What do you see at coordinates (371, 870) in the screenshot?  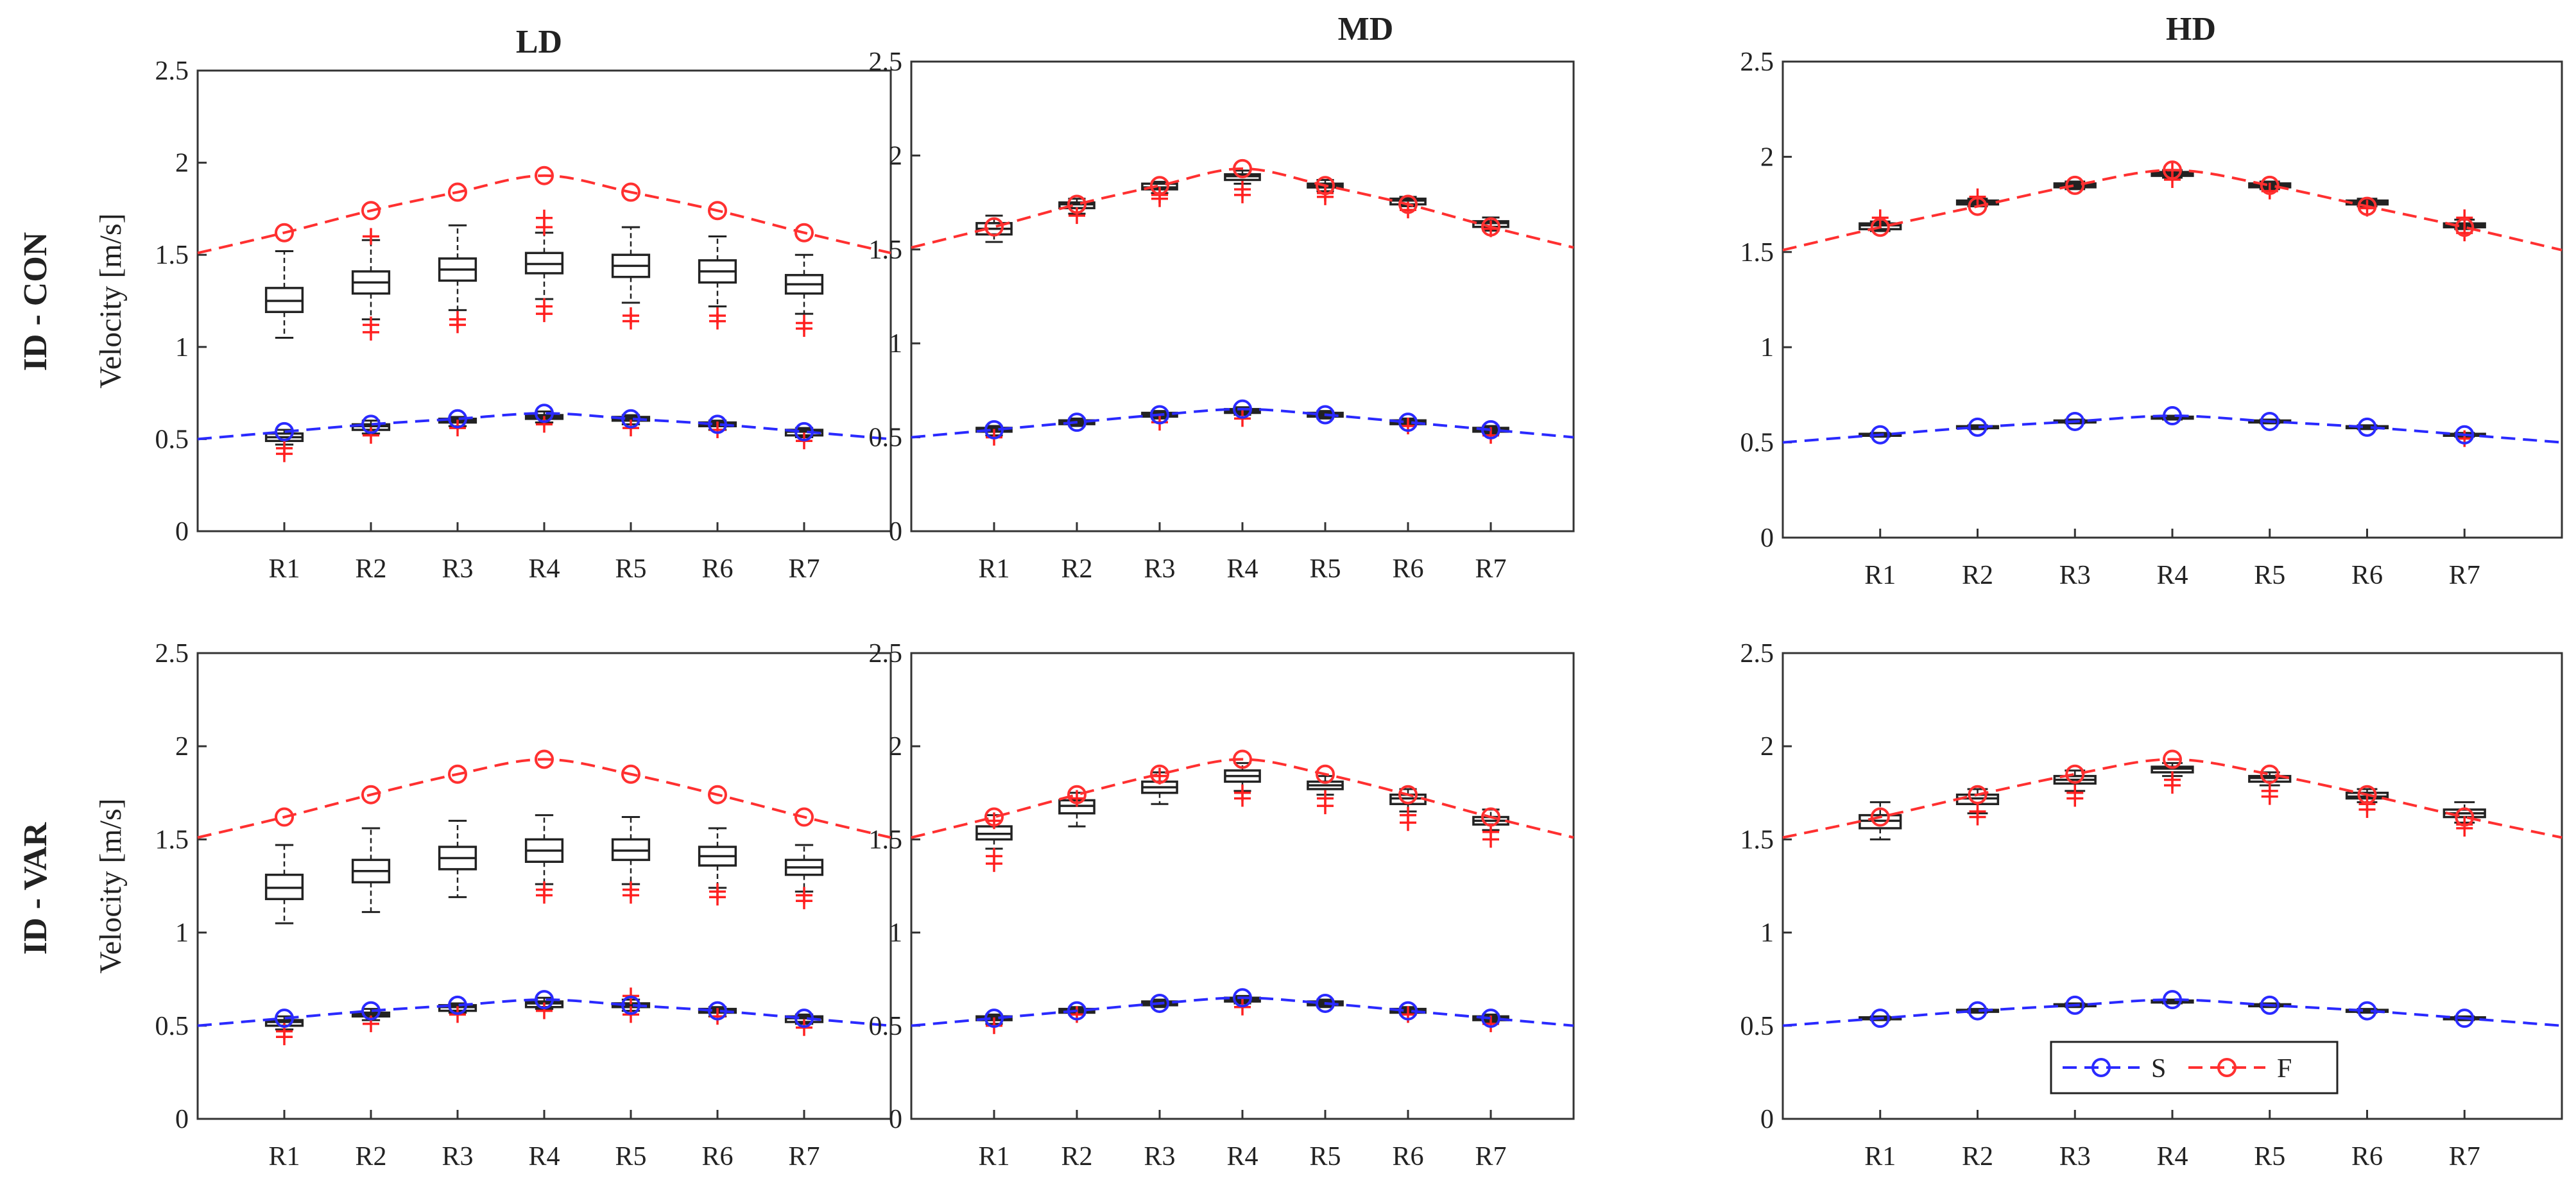 I see `box-r2-f` at bounding box center [371, 870].